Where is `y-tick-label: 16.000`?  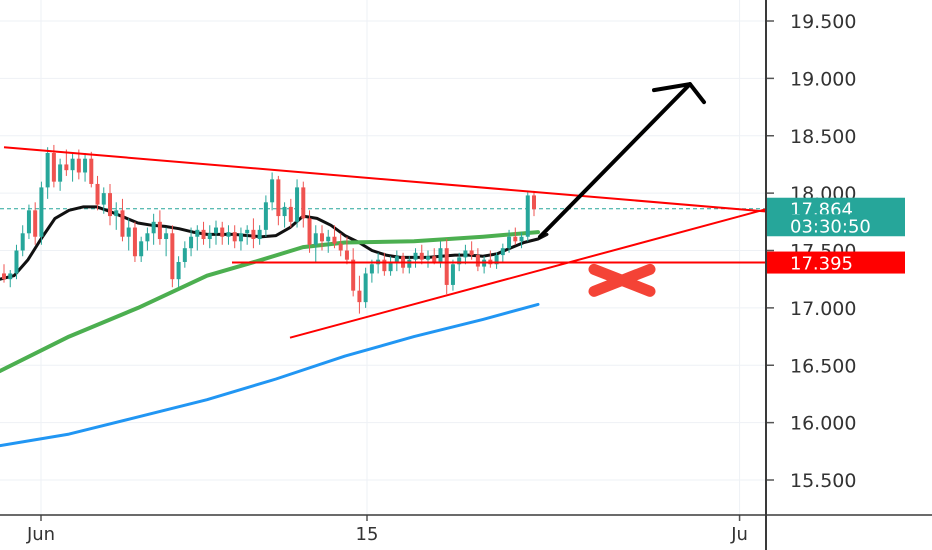 y-tick-label: 16.000 is located at coordinates (823, 424).